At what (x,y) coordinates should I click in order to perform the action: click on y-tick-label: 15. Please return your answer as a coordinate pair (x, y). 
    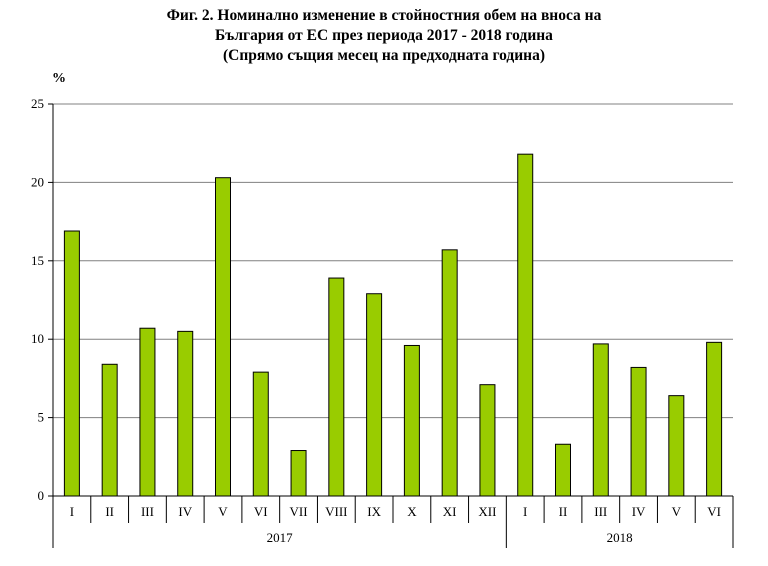
    Looking at the image, I should click on (37, 260).